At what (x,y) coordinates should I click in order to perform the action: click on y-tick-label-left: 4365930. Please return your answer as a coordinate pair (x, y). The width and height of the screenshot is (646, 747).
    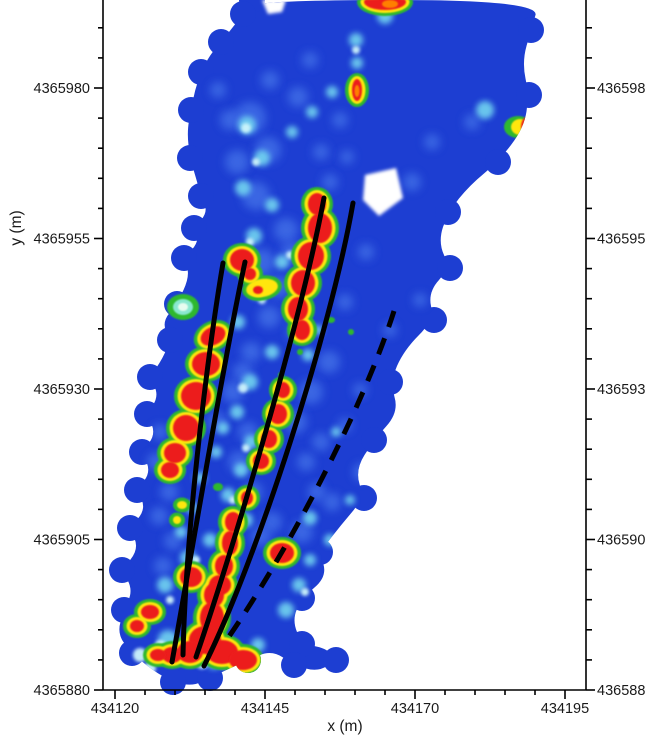
    Looking at the image, I should click on (62, 390).